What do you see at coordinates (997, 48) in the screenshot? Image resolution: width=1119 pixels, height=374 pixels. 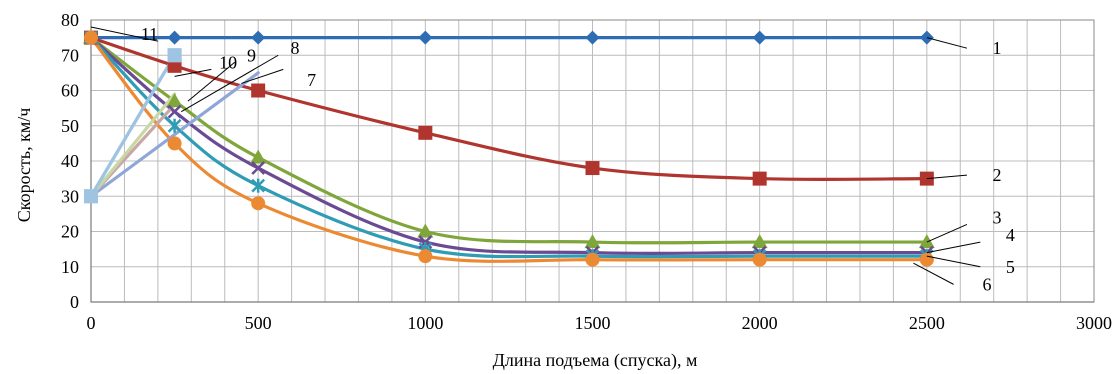 I see `series-label-1: 1` at bounding box center [997, 48].